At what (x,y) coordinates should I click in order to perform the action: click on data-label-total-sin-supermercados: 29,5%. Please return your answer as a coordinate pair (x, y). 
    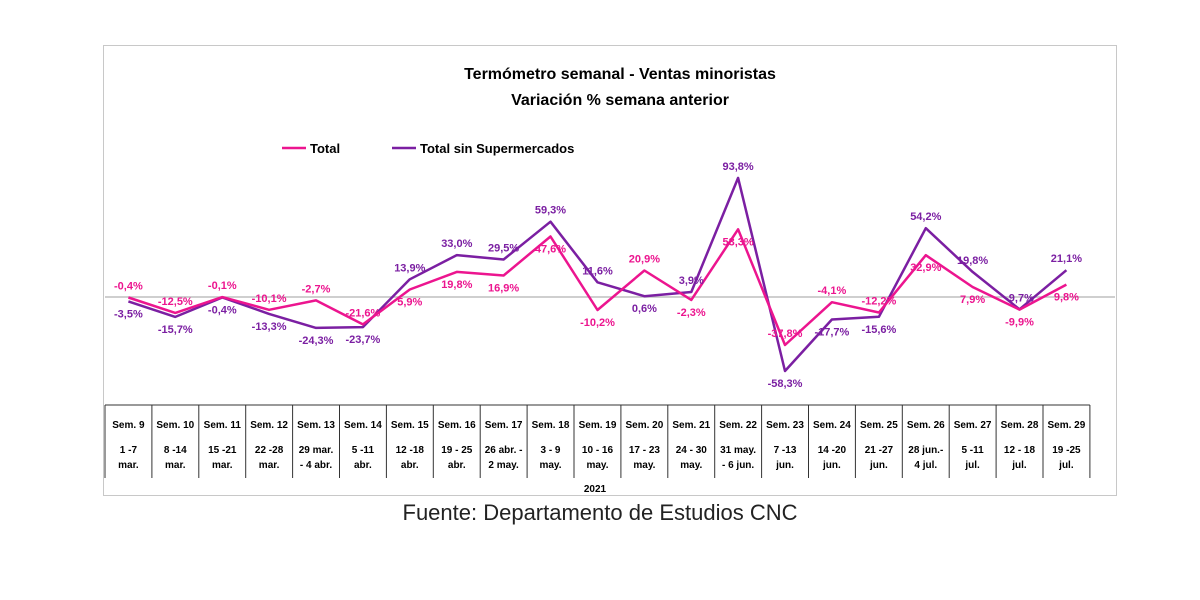
    Looking at the image, I should click on (503, 249).